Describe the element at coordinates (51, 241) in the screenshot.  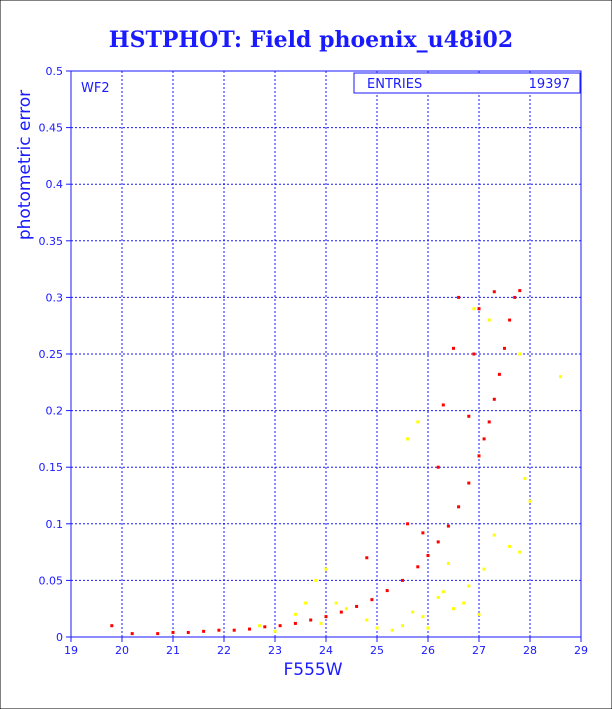
I see `y-tick-label: 0.35` at that location.